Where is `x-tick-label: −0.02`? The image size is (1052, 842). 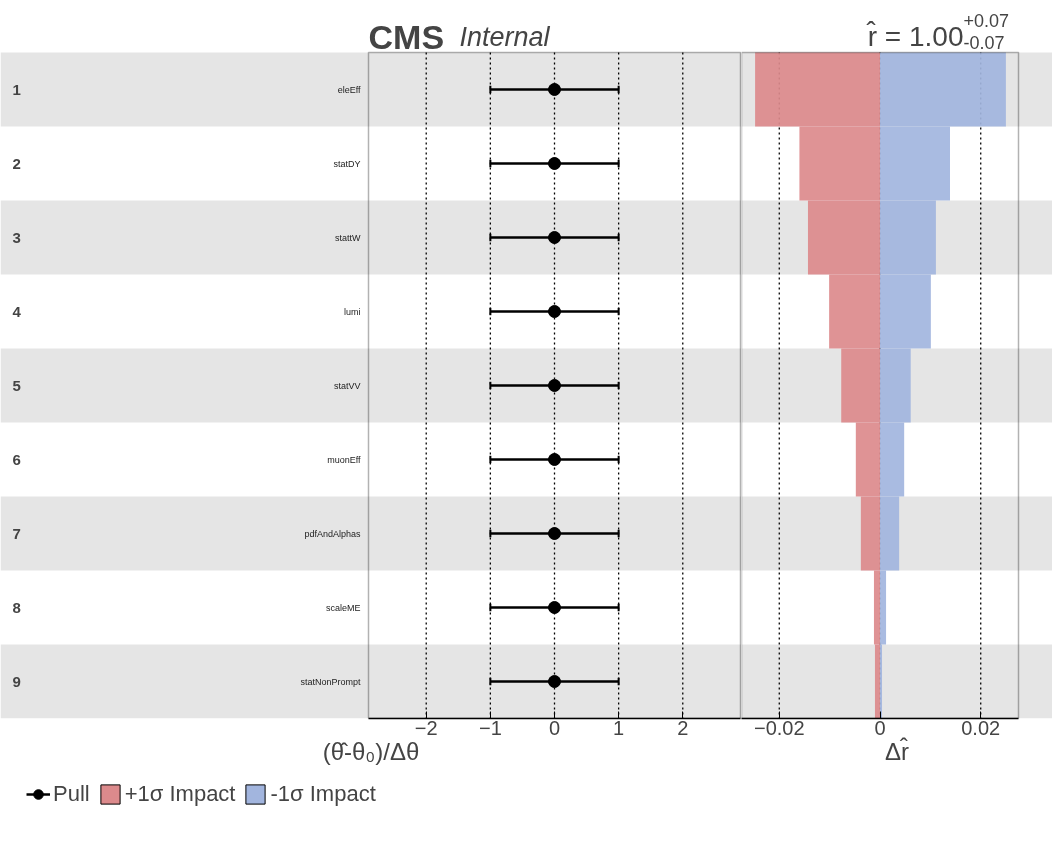 x-tick-label: −0.02 is located at coordinates (779, 727).